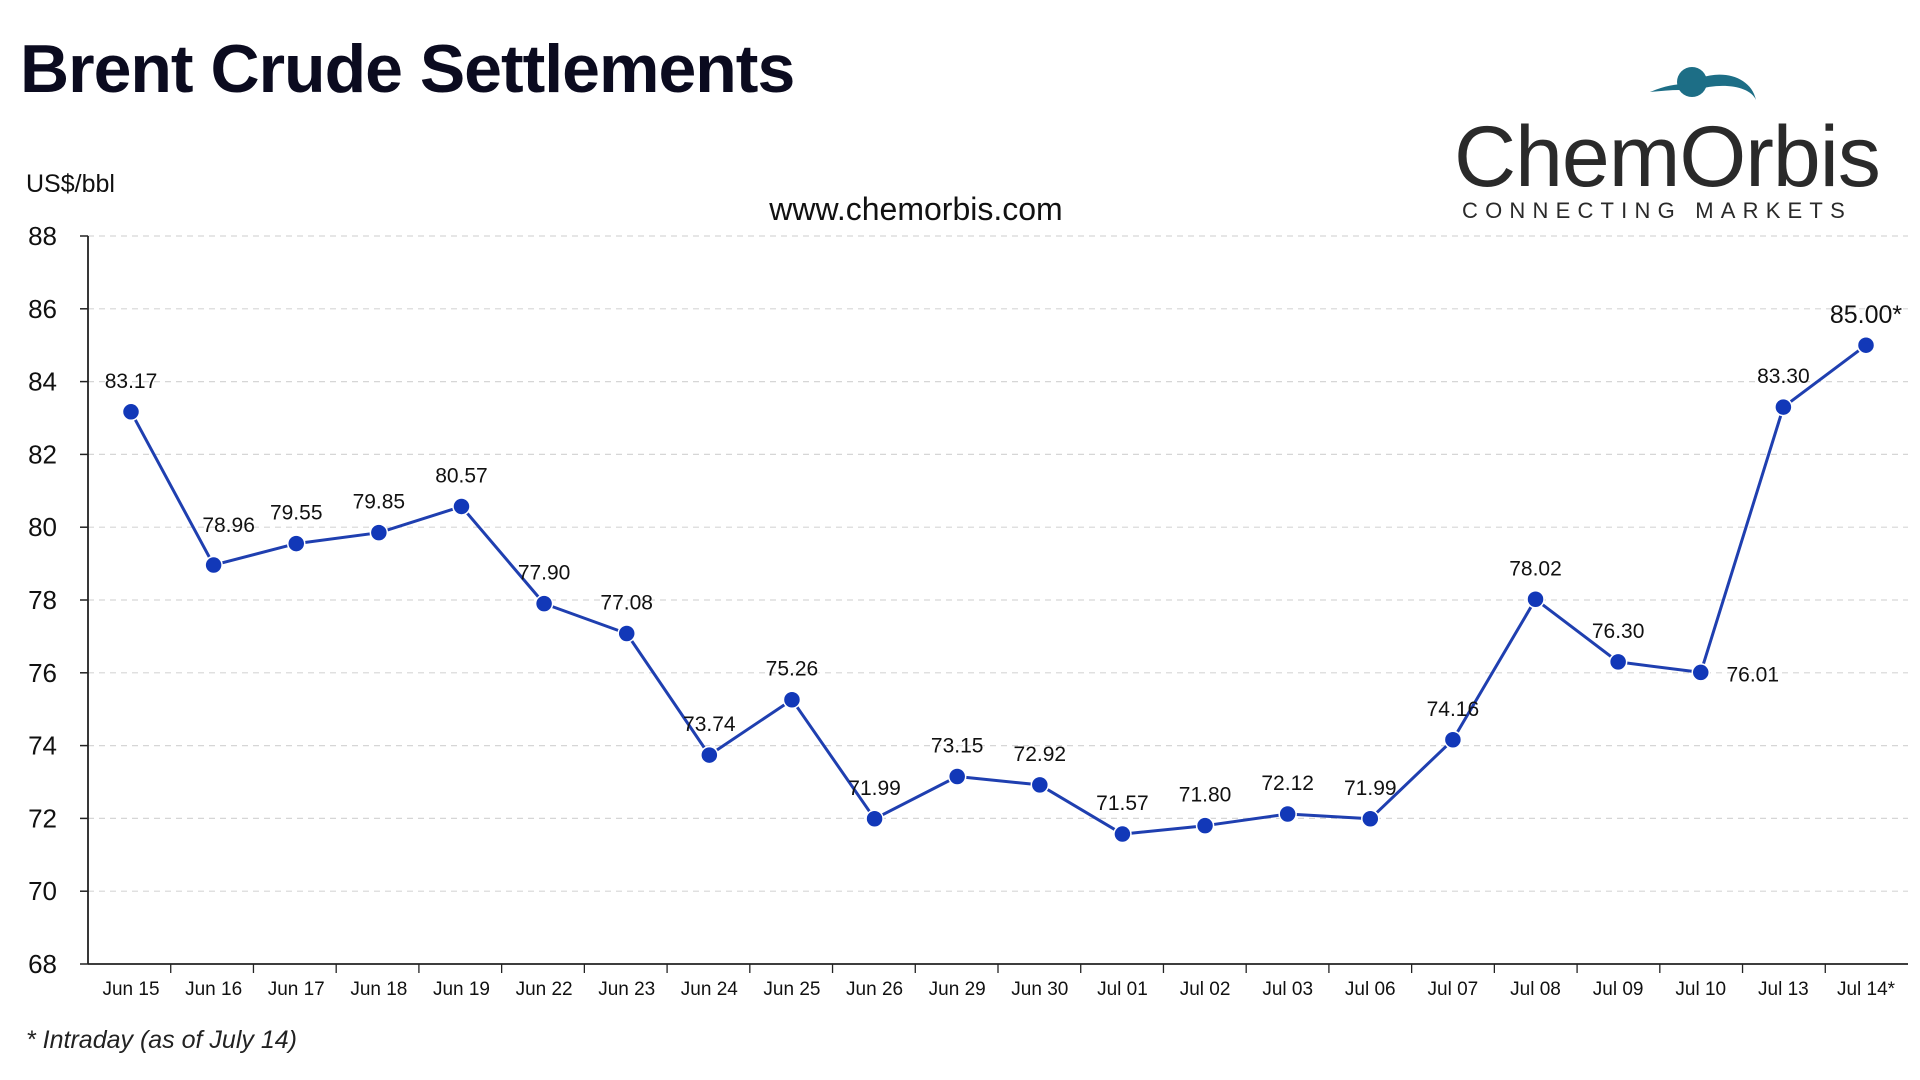 This screenshot has width=1920, height=1080. Describe the element at coordinates (791, 989) in the screenshot. I see `x-tick-label: Jun 25` at that location.